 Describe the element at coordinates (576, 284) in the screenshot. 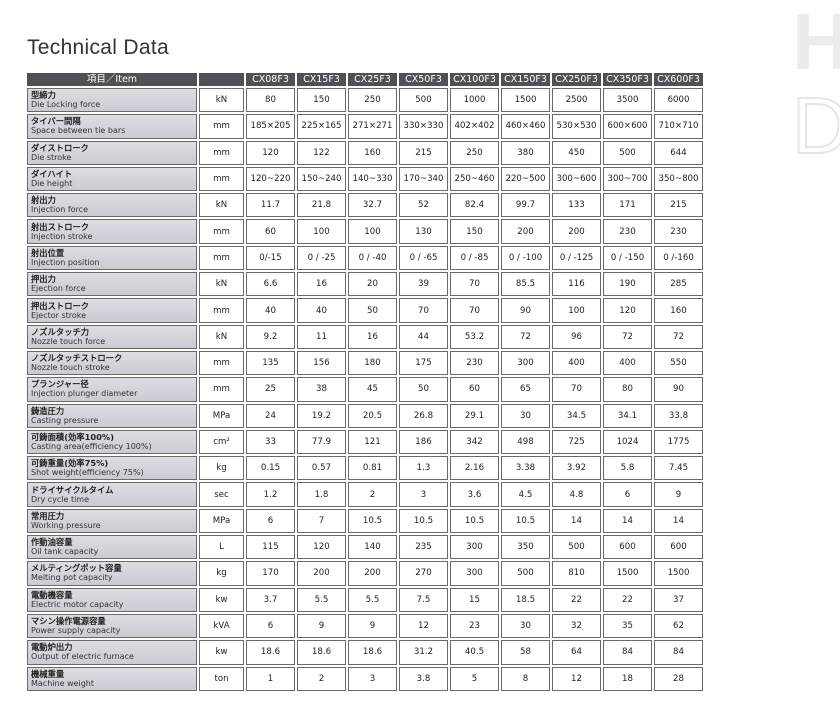

I see `value-cell: 116` at that location.